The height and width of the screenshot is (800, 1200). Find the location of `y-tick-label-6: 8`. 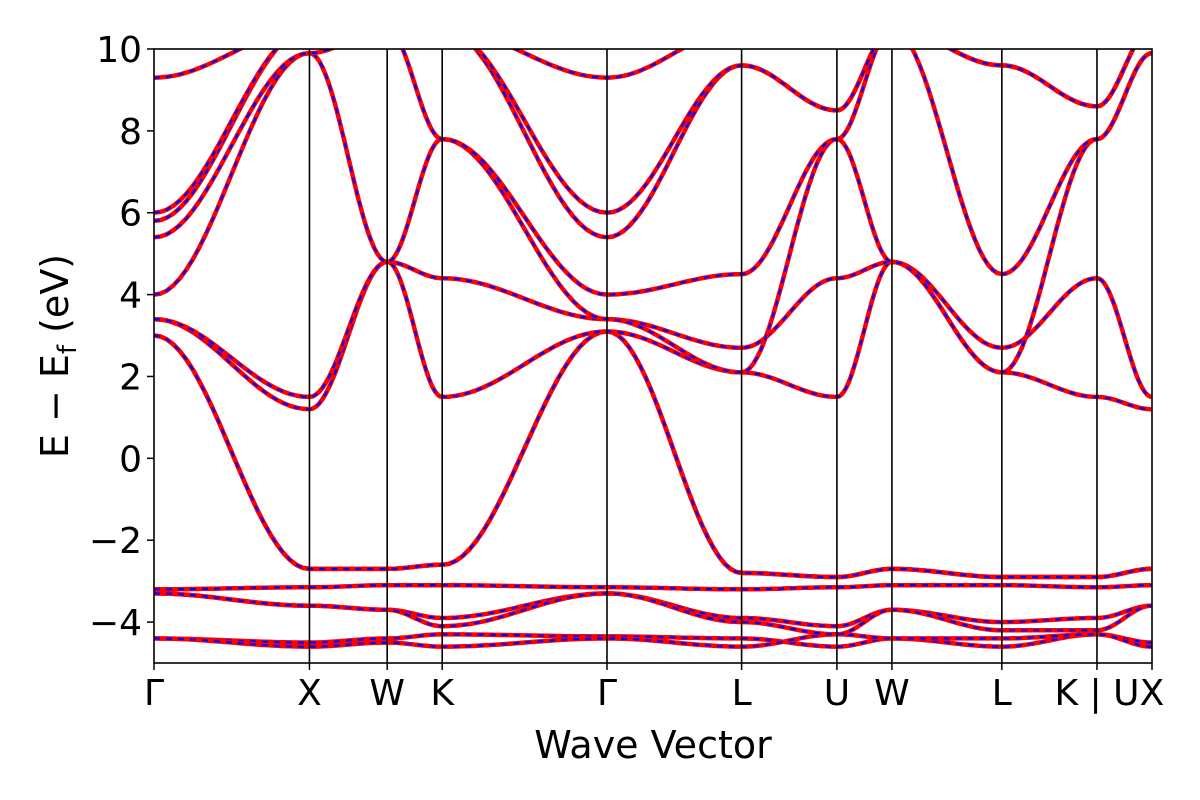

y-tick-label-6: 8 is located at coordinates (130, 132).